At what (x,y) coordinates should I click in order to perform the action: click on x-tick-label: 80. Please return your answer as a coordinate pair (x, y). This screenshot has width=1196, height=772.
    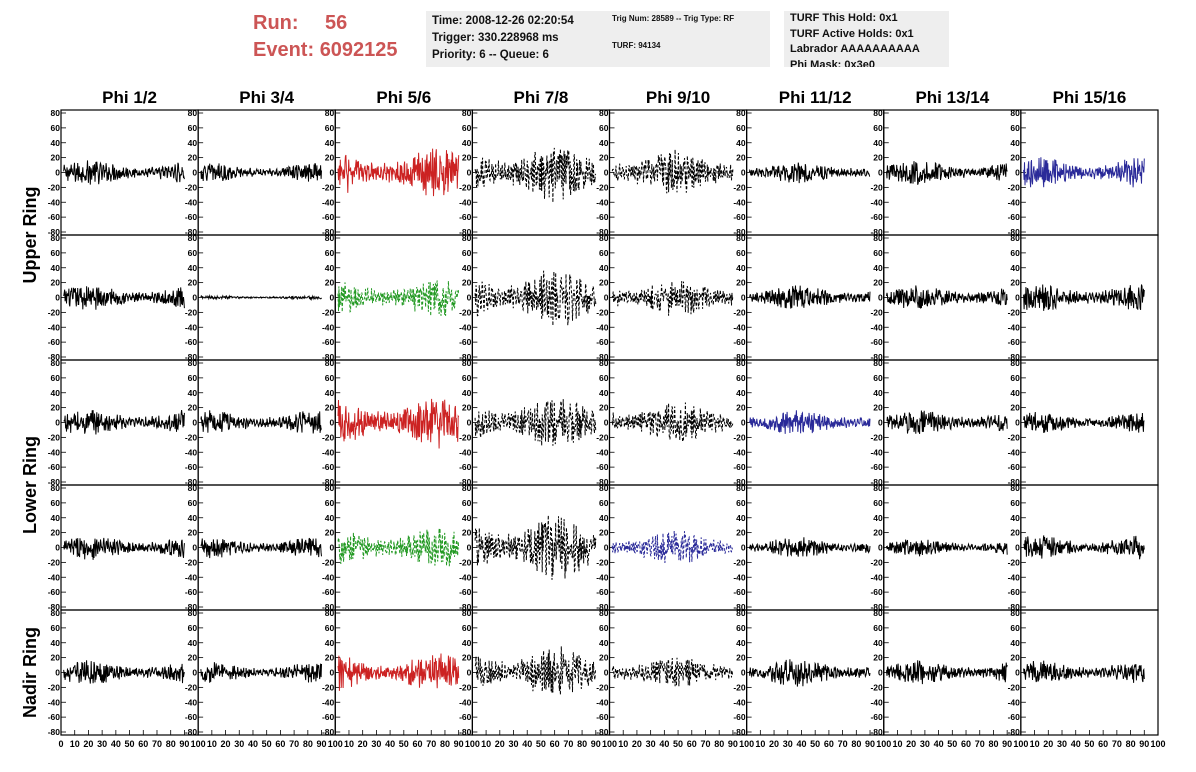
    Looking at the image, I should click on (1131, 744).